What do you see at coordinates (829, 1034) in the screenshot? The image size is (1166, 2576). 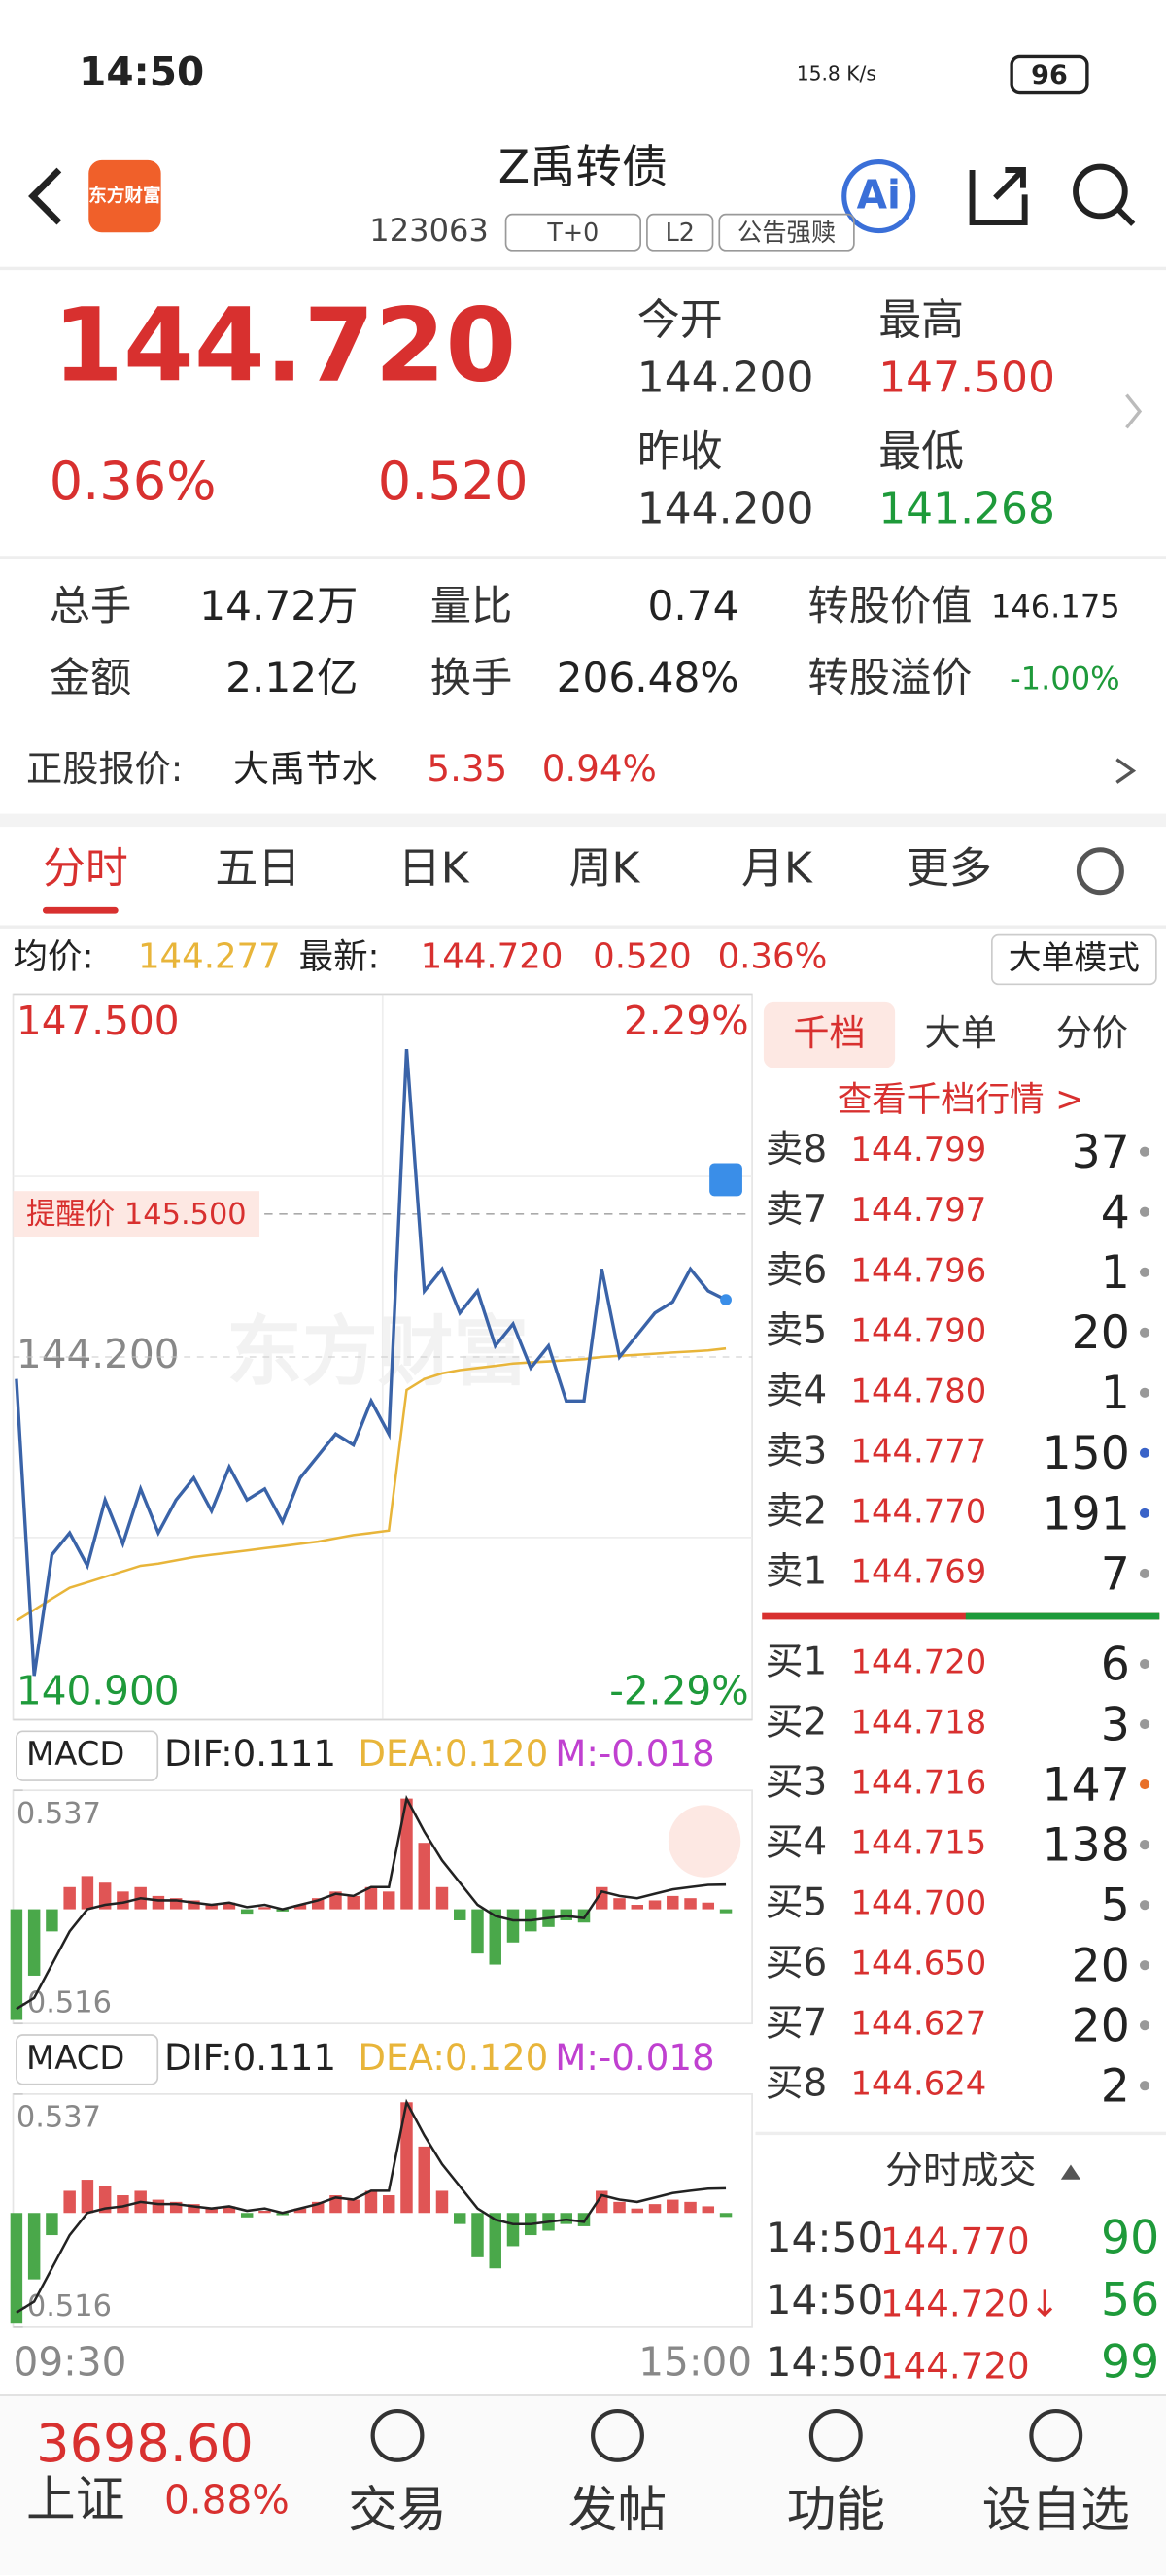 I see `book-tab-active` at bounding box center [829, 1034].